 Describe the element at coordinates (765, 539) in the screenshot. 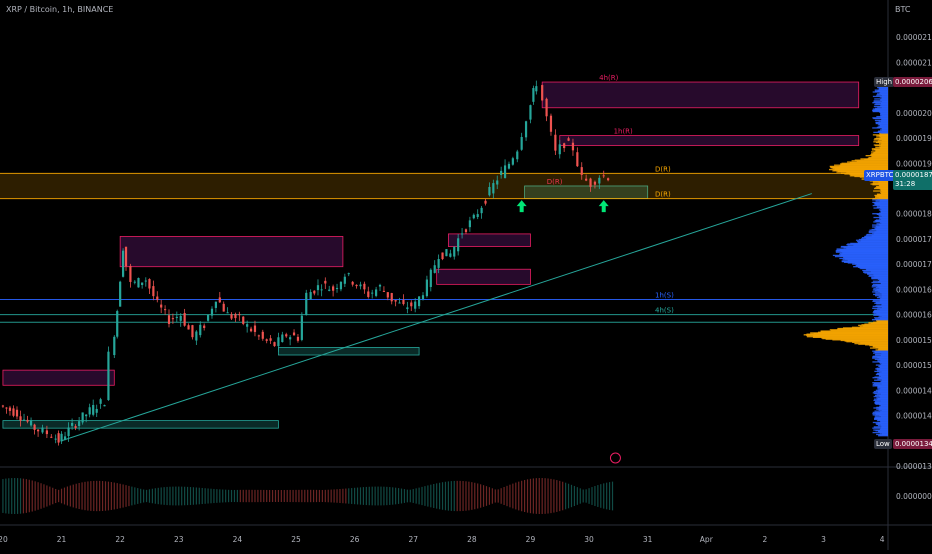

I see `x-tick-label: 2` at that location.